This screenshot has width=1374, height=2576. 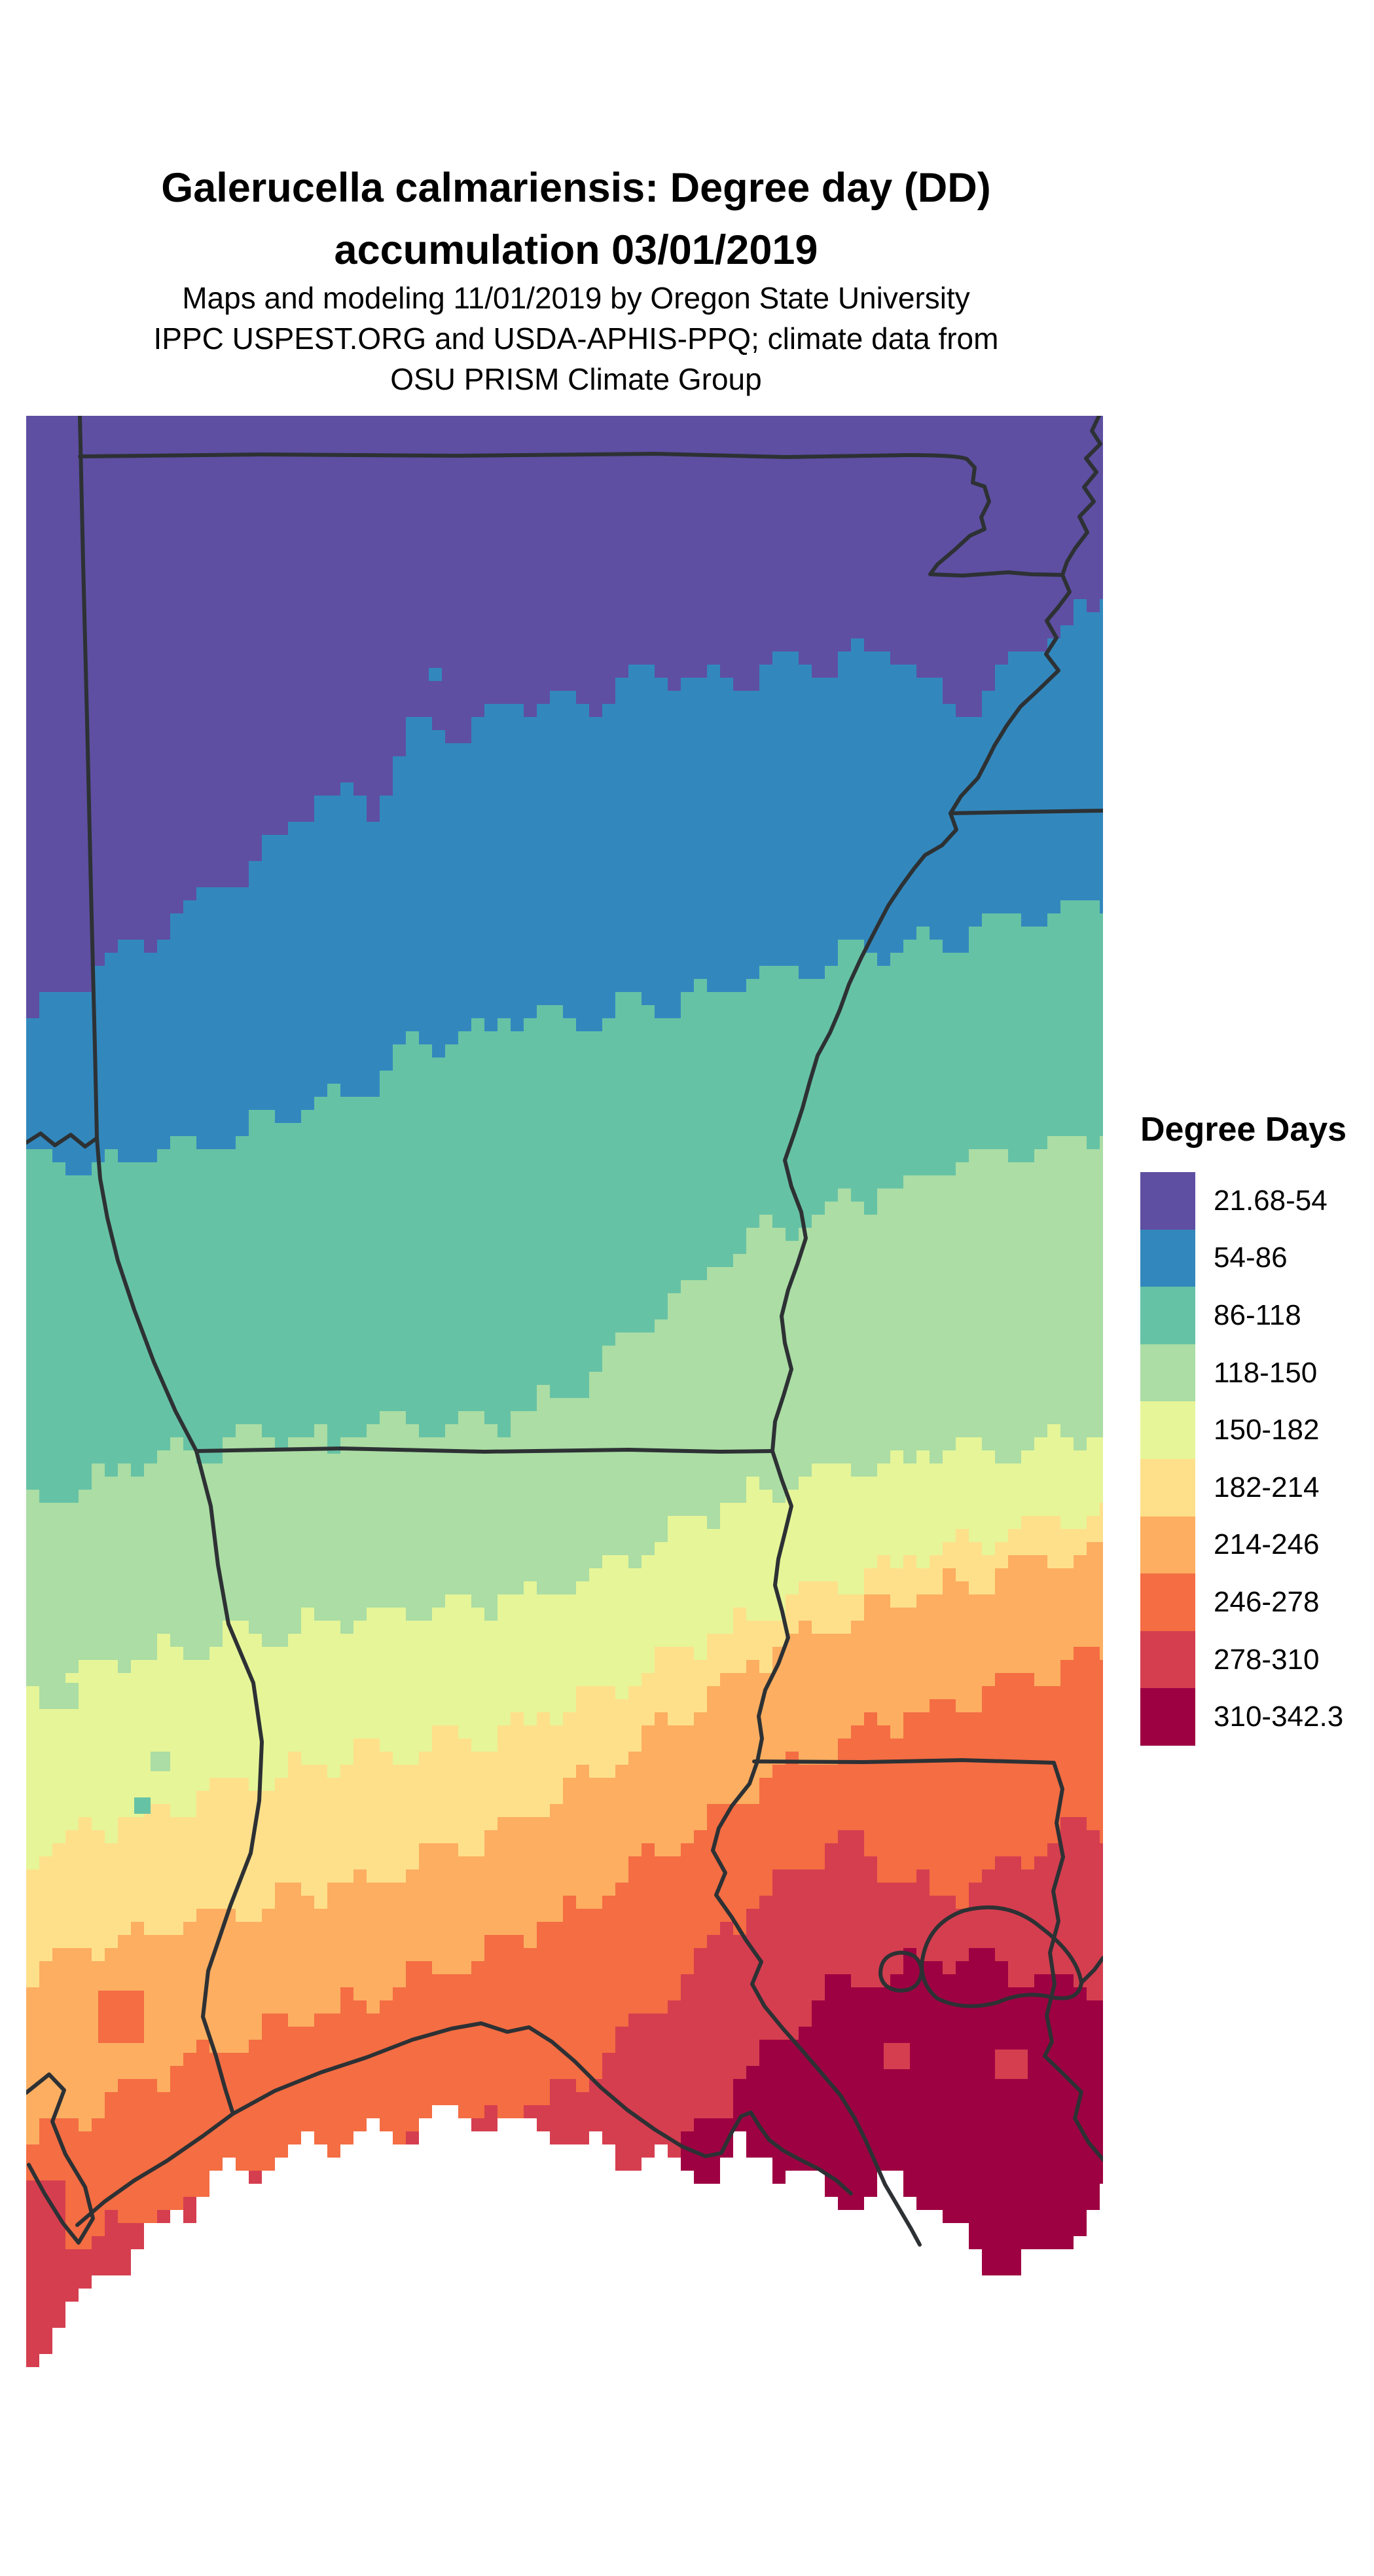 What do you see at coordinates (1267, 1430) in the screenshot?
I see `legend-entry-label: 150-182` at bounding box center [1267, 1430].